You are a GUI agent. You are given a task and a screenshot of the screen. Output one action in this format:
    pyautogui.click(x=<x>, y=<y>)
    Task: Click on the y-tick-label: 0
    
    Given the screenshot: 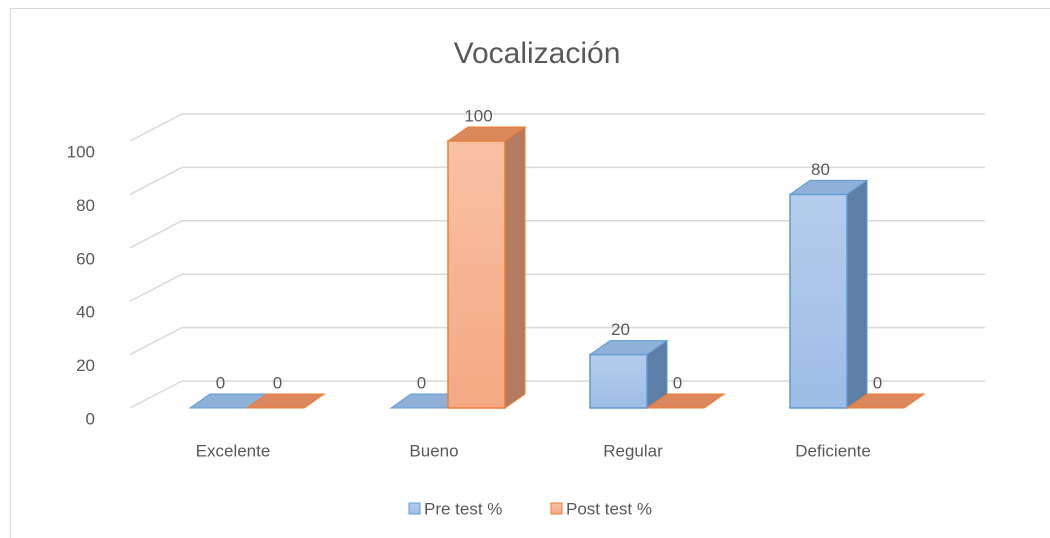 What is the action you would take?
    pyautogui.click(x=90, y=418)
    